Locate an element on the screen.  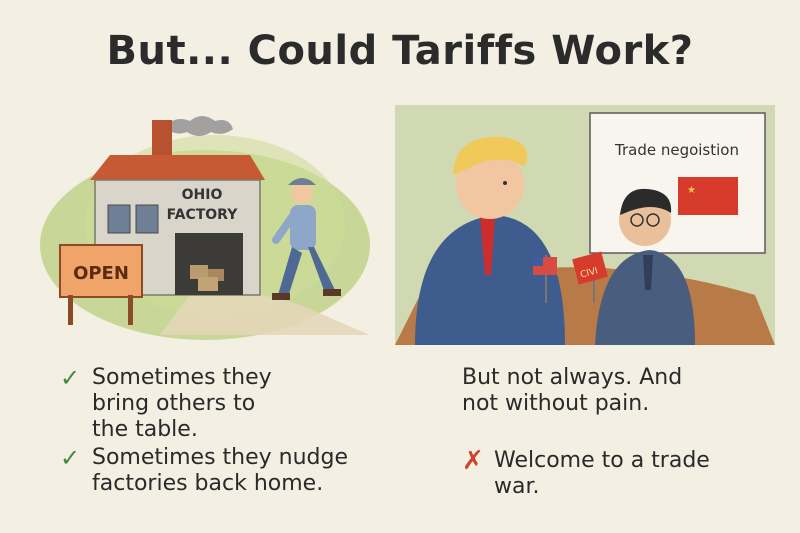
text-line: factories back home. is located at coordinates (208, 483).